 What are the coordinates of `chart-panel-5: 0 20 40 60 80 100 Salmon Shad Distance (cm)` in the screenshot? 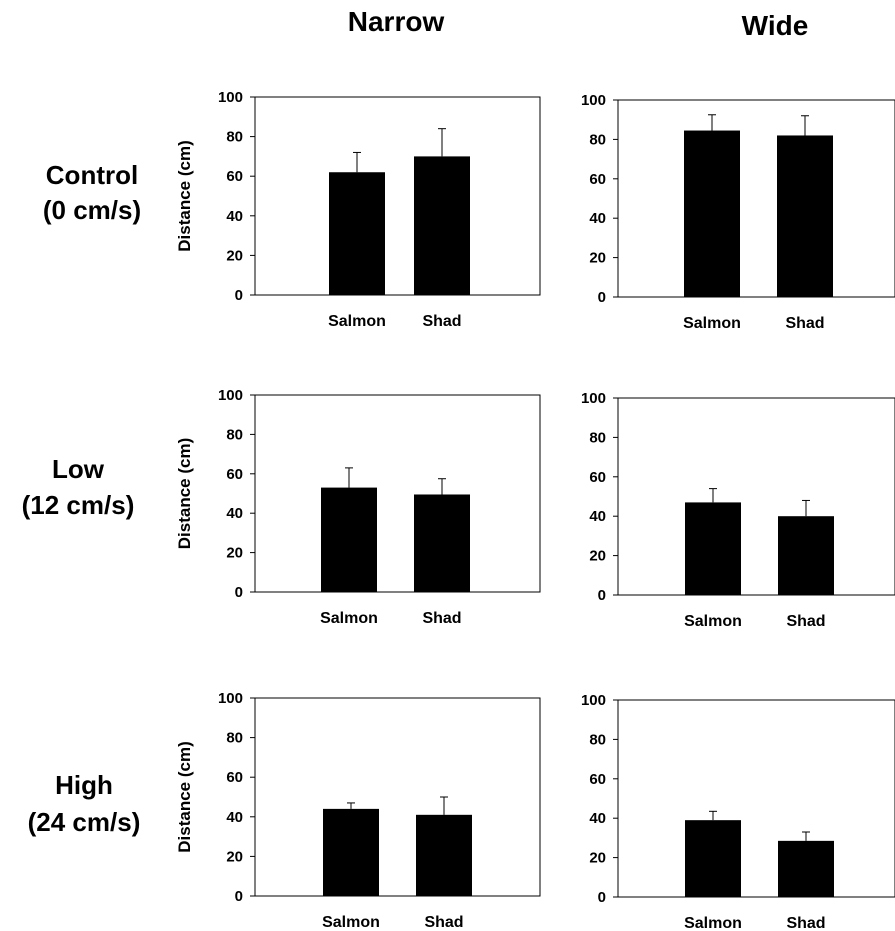 It's located at (358, 810).